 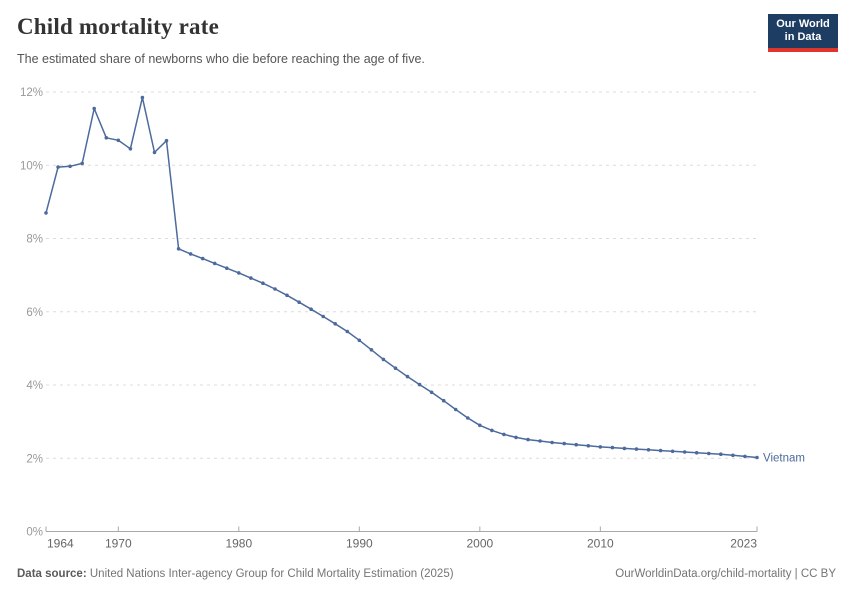 What do you see at coordinates (34, 240) in the screenshot?
I see `y-tick-label: 8%` at bounding box center [34, 240].